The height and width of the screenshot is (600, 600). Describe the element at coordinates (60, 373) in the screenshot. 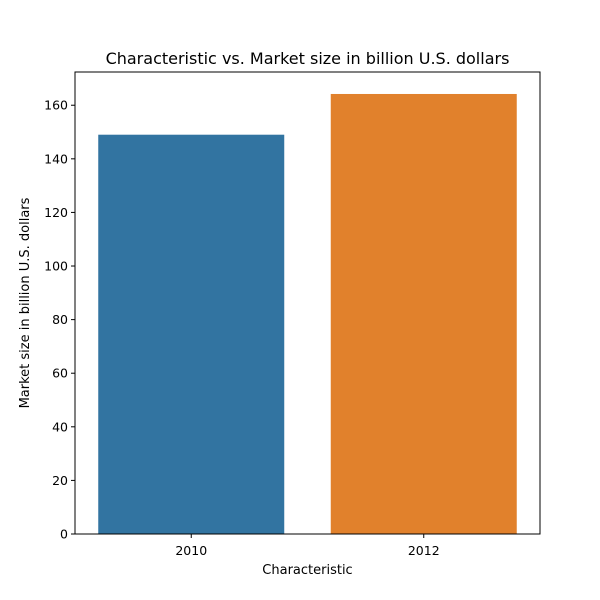

I see `y-tick-label: 60` at that location.